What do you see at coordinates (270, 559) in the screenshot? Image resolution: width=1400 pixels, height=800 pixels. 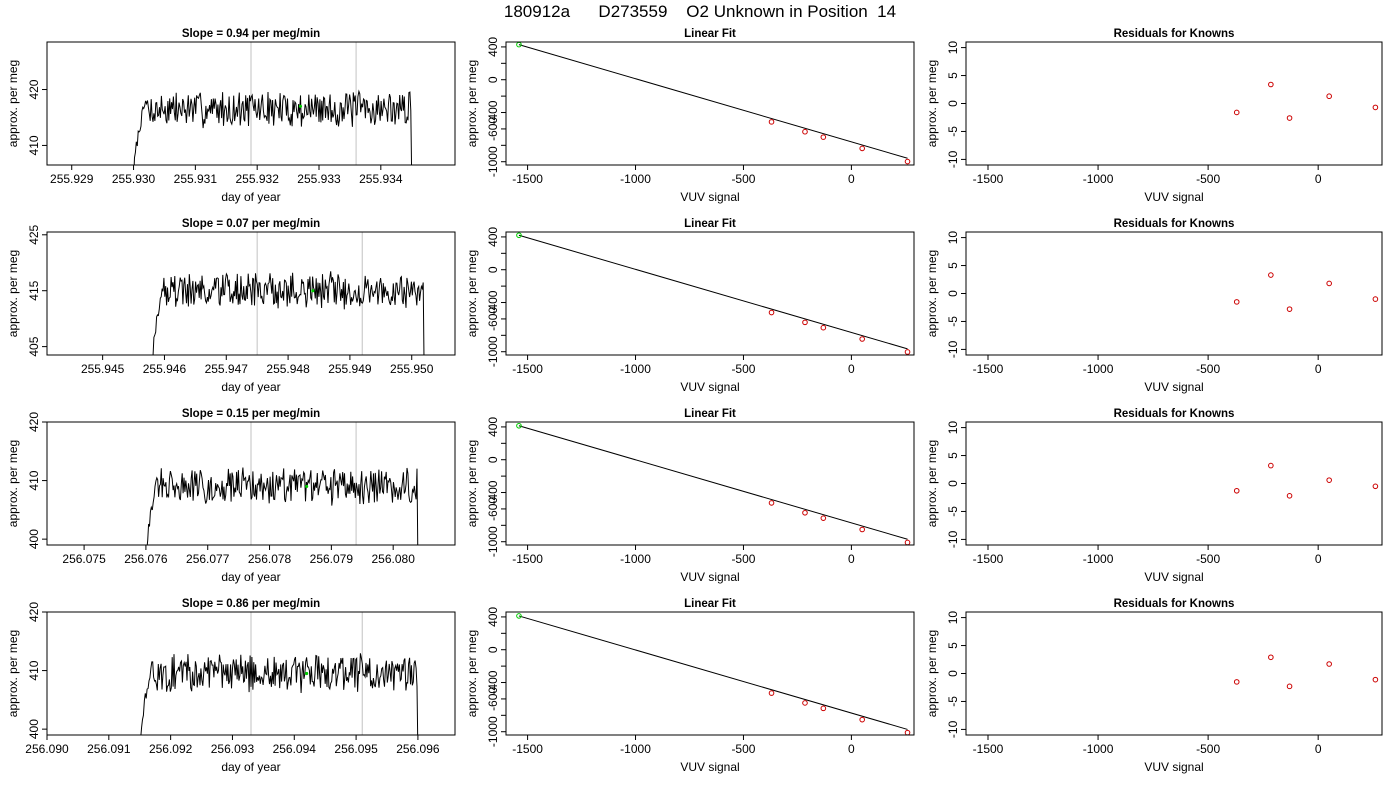 I see `x-tick-label: 256.078` at bounding box center [270, 559].